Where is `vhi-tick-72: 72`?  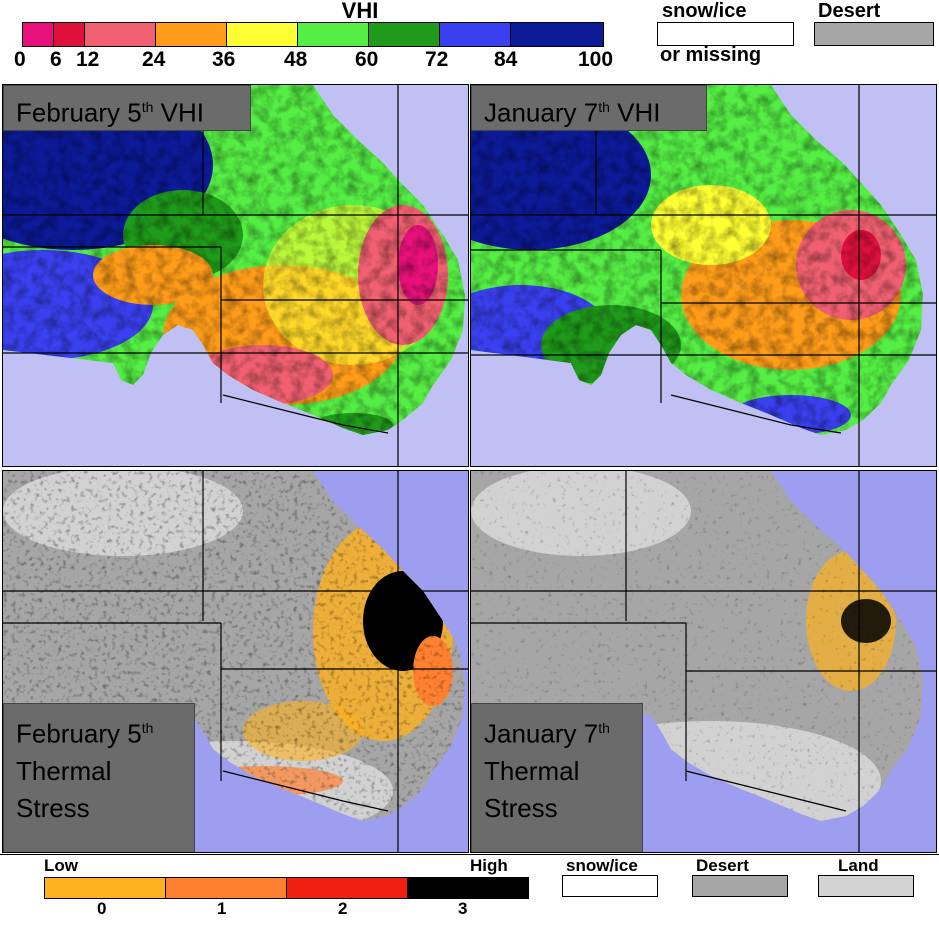
vhi-tick-72: 72 is located at coordinates (437, 59).